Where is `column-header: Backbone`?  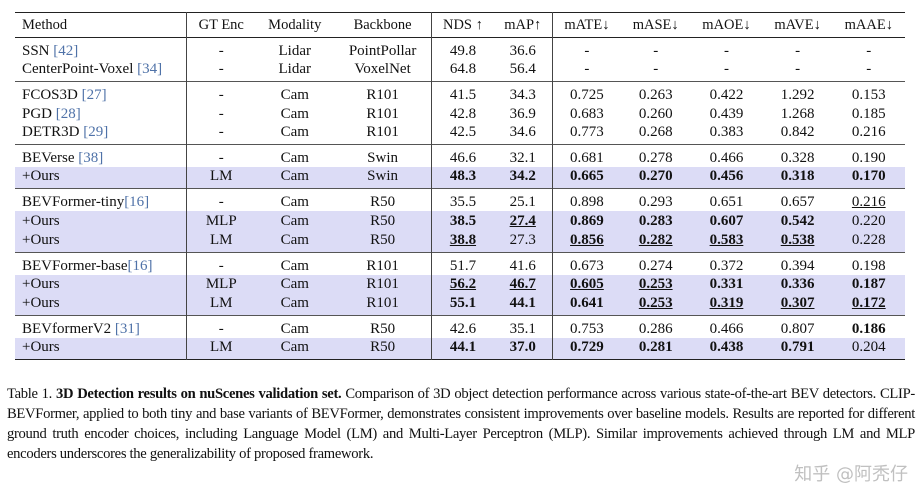
column-header: Backbone is located at coordinates (383, 25).